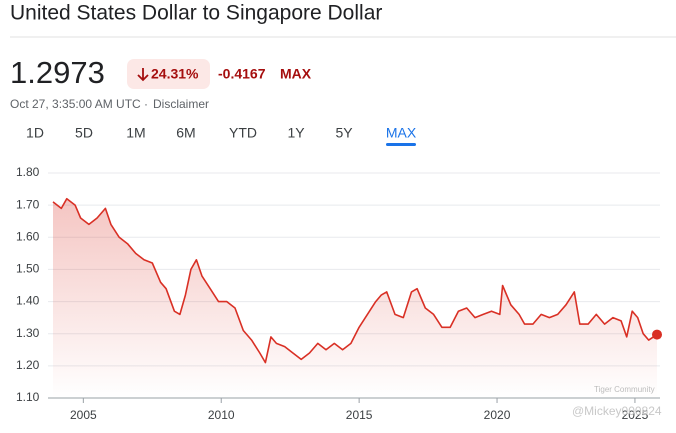 This screenshot has height=433, width=676. What do you see at coordinates (624, 389) in the screenshot?
I see `watermark-text: Tiger Community` at bounding box center [624, 389].